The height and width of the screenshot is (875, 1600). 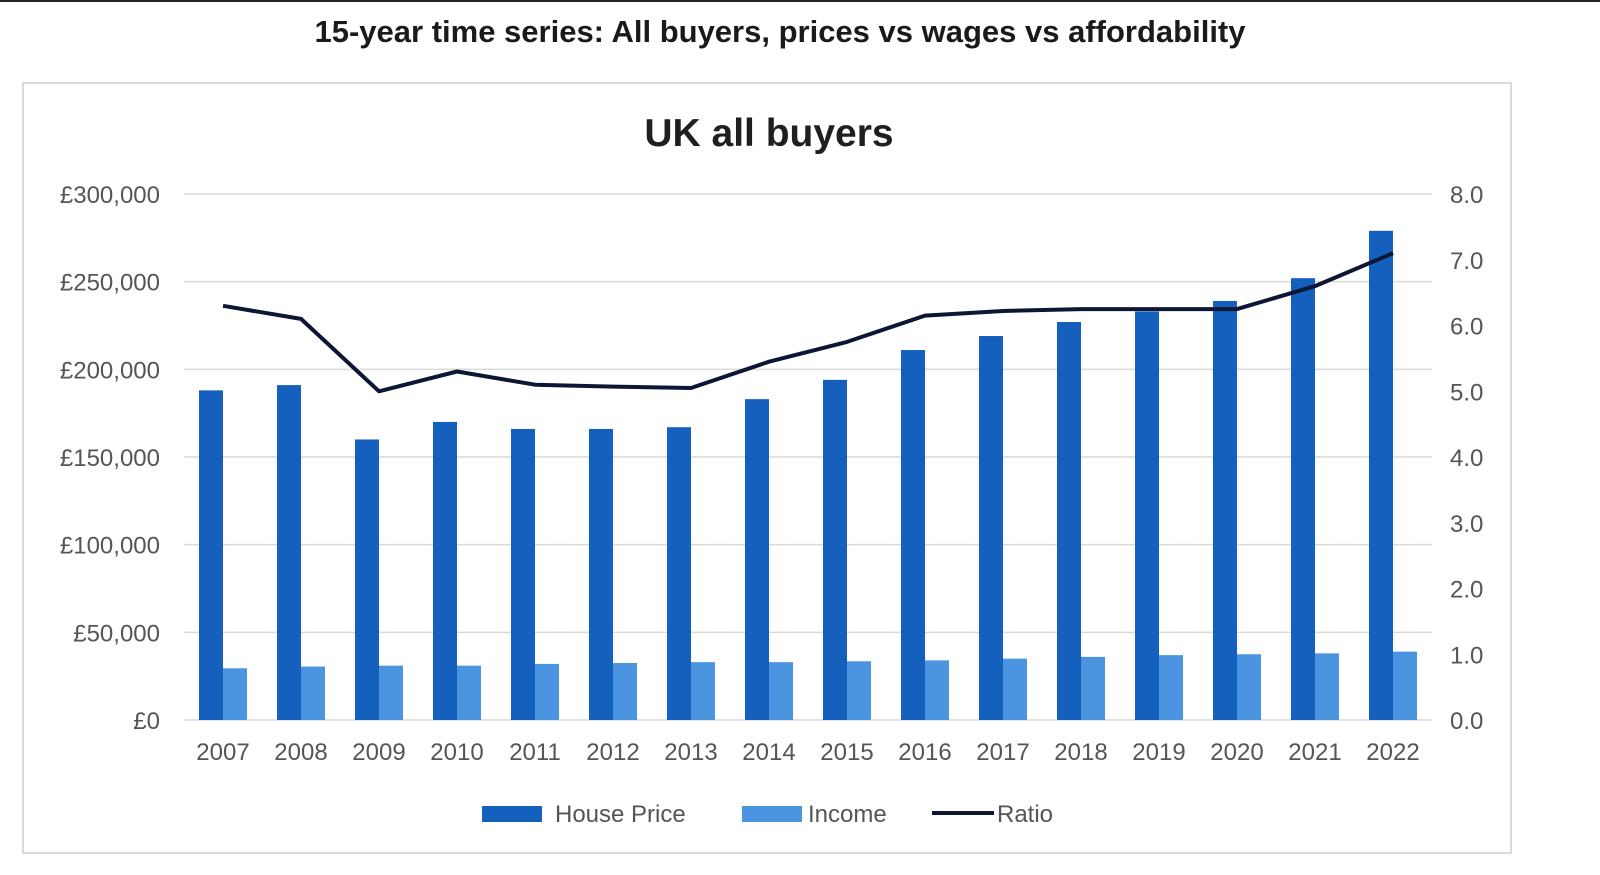 I want to click on x-tick-label: 2009, so click(x=378, y=752).